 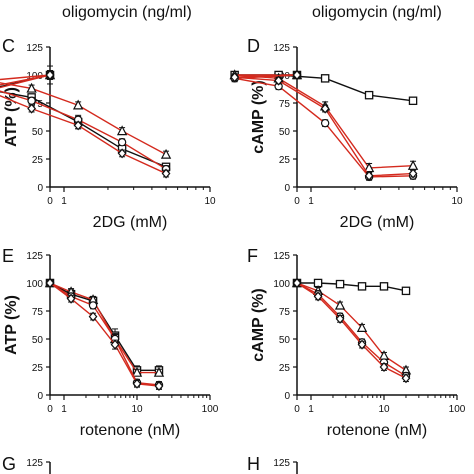 I want to click on panel-letter-d: D, so click(x=253, y=46).